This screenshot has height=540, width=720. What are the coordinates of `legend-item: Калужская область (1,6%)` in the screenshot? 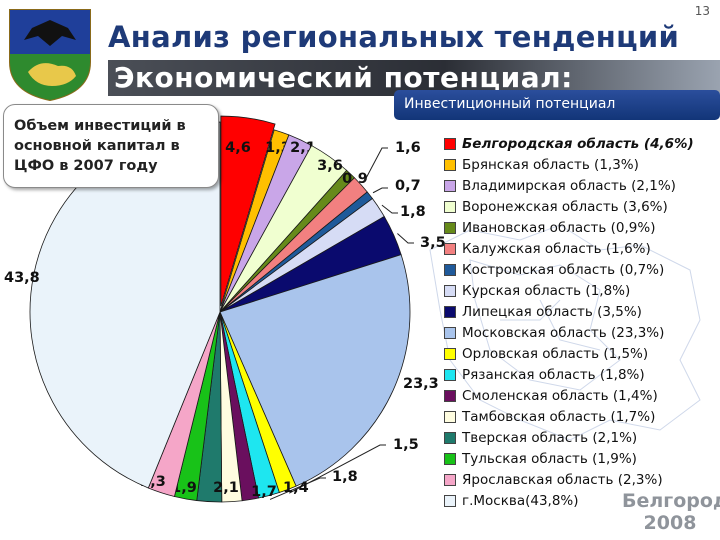 It's located at (582, 248).